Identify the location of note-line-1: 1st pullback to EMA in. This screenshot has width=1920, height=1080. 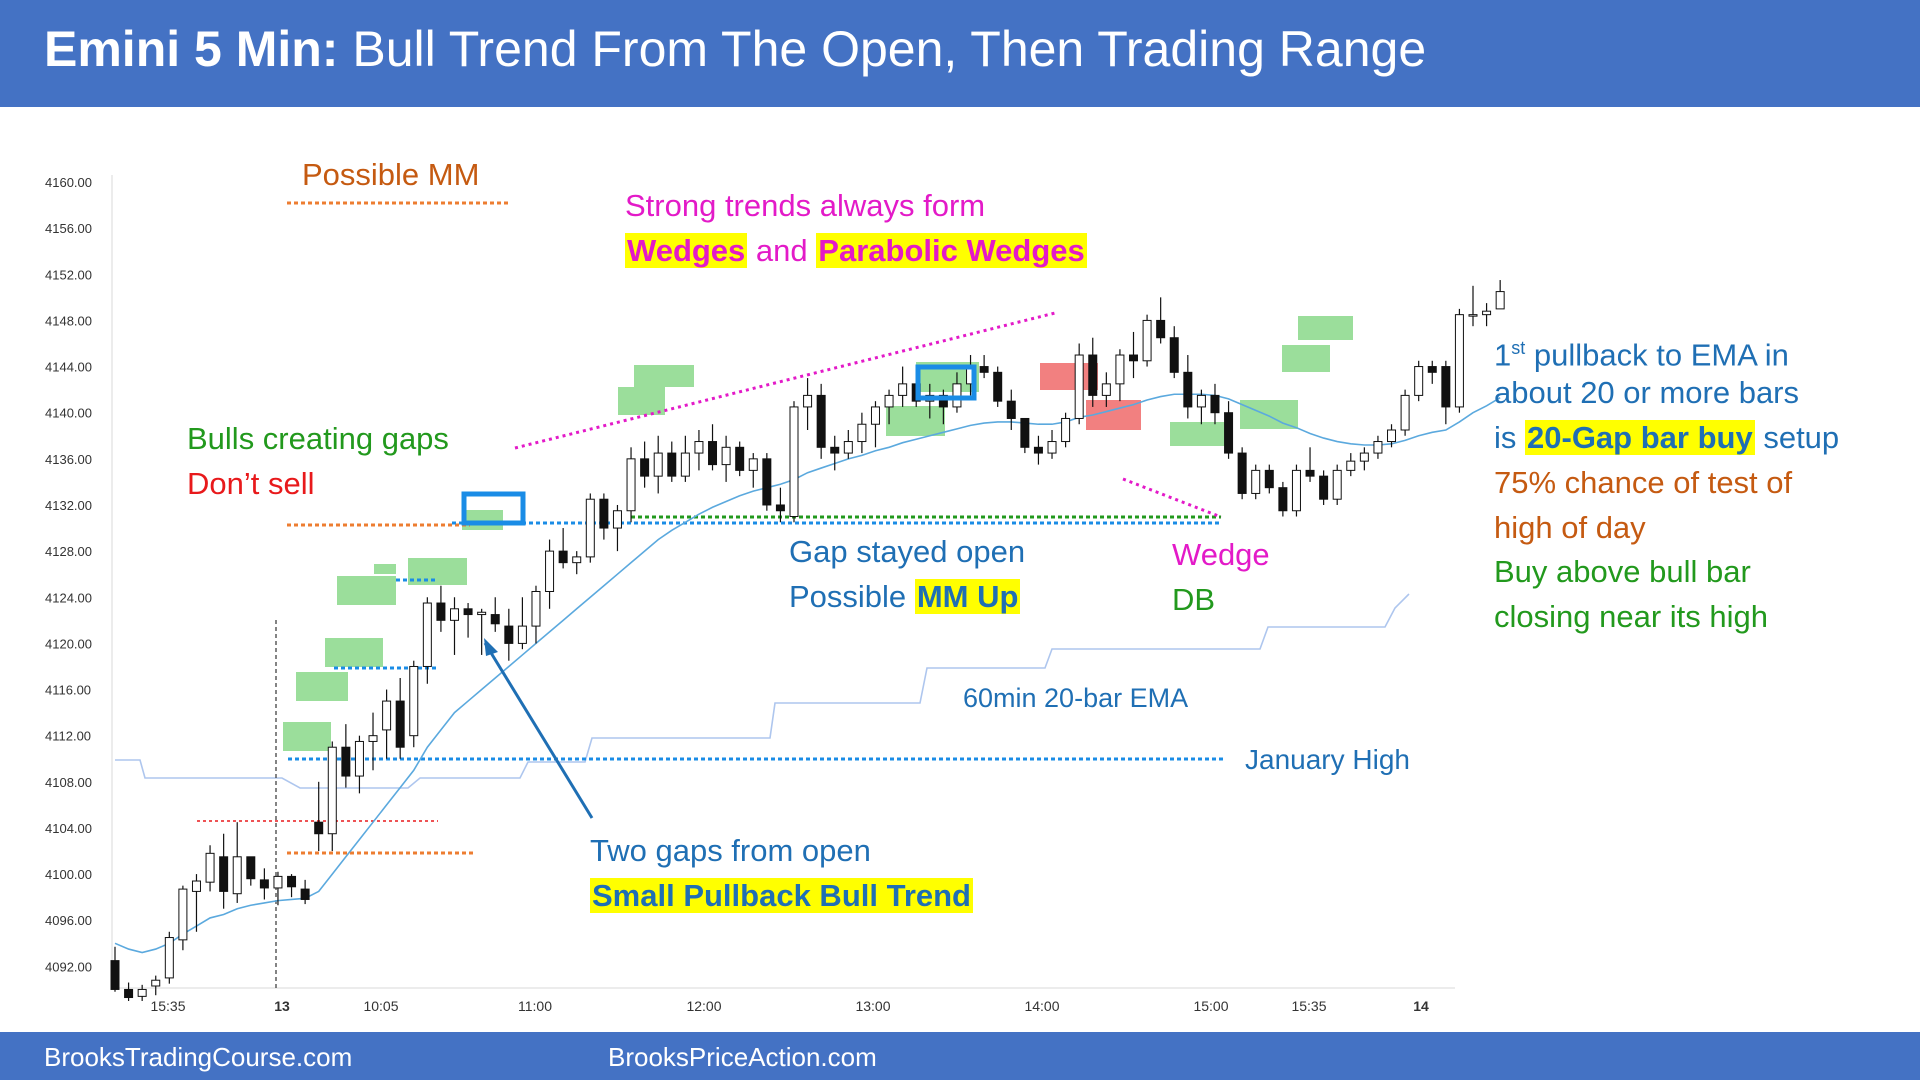
(1641, 351).